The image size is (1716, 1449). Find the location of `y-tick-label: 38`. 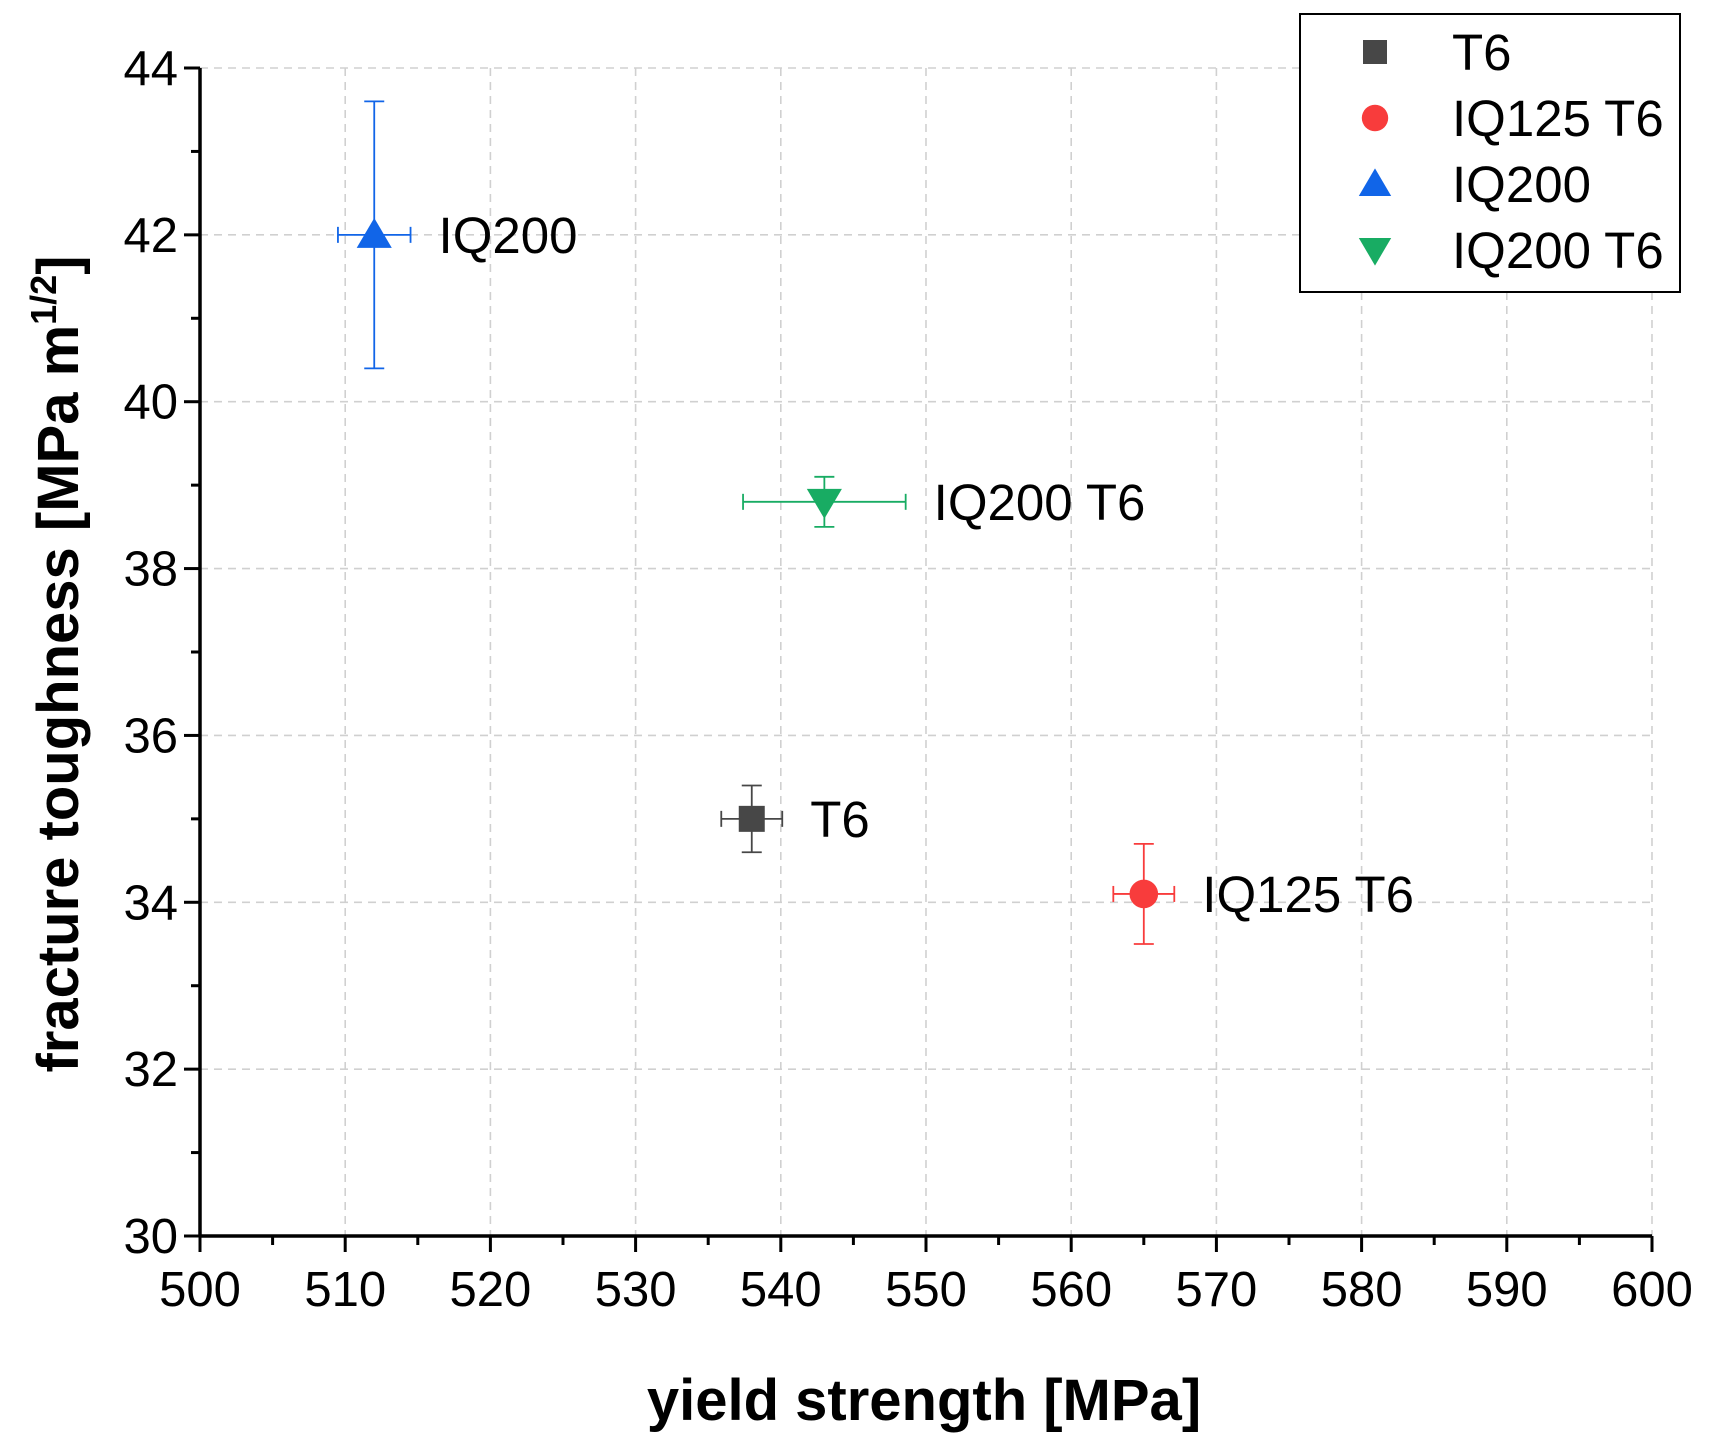

y-tick-label: 38 is located at coordinates (150, 570).